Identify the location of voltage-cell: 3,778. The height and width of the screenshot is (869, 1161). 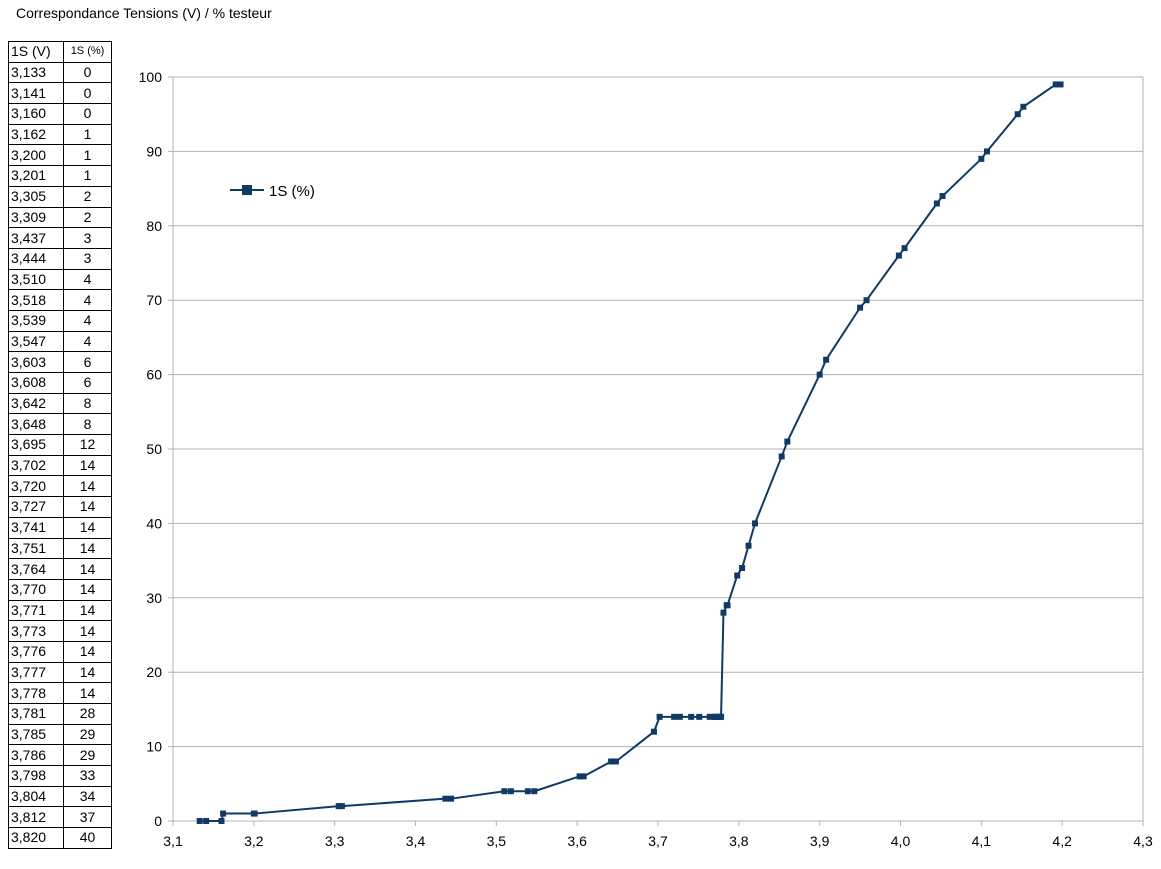
(36, 693).